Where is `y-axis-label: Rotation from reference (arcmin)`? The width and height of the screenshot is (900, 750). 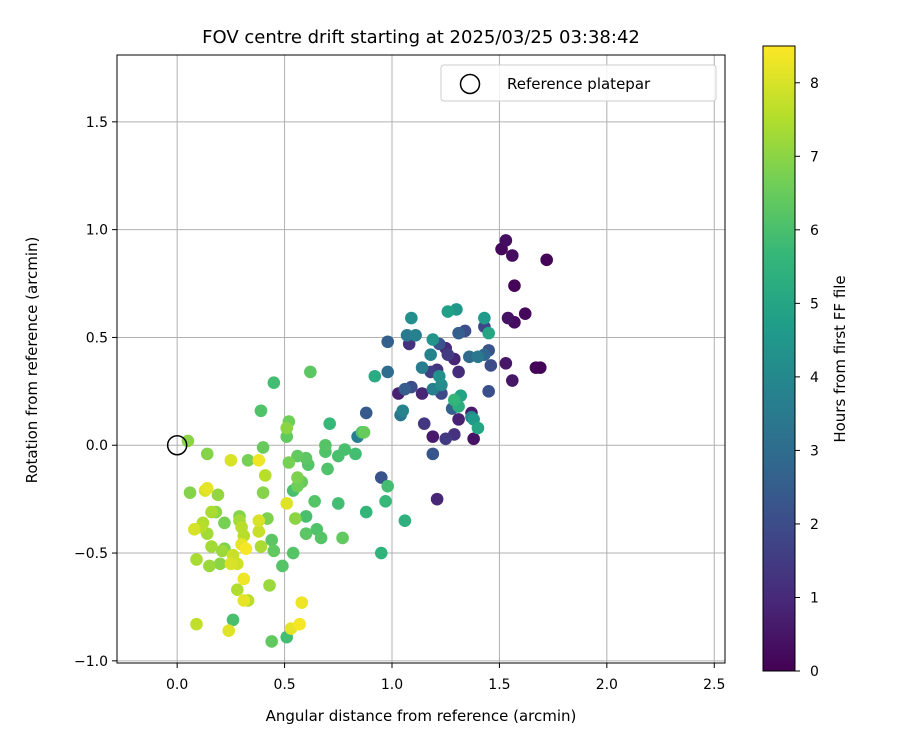 y-axis-label: Rotation from reference (arcmin) is located at coordinates (32, 360).